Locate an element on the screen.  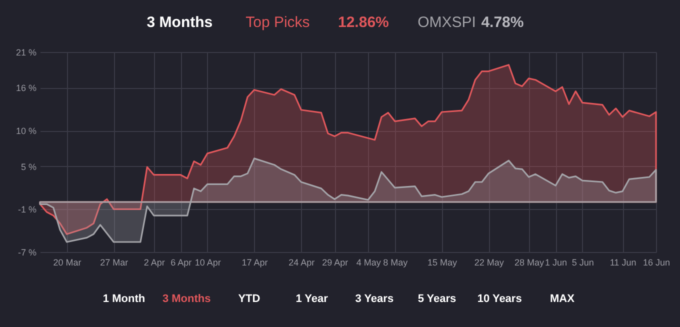
y-tick-label: 5 % is located at coordinates (28, 167).